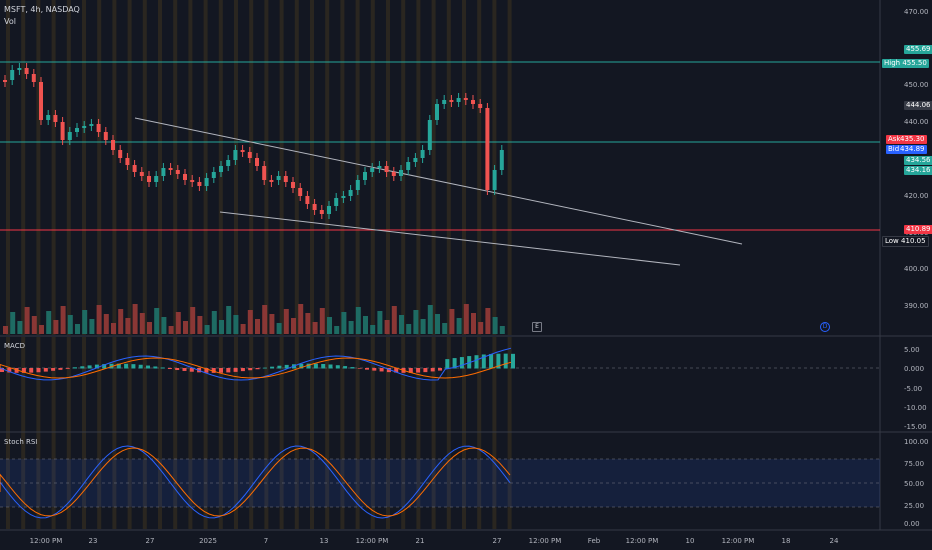 The image size is (932, 550). I want to click on ask-label: Ask, so click(894, 139).